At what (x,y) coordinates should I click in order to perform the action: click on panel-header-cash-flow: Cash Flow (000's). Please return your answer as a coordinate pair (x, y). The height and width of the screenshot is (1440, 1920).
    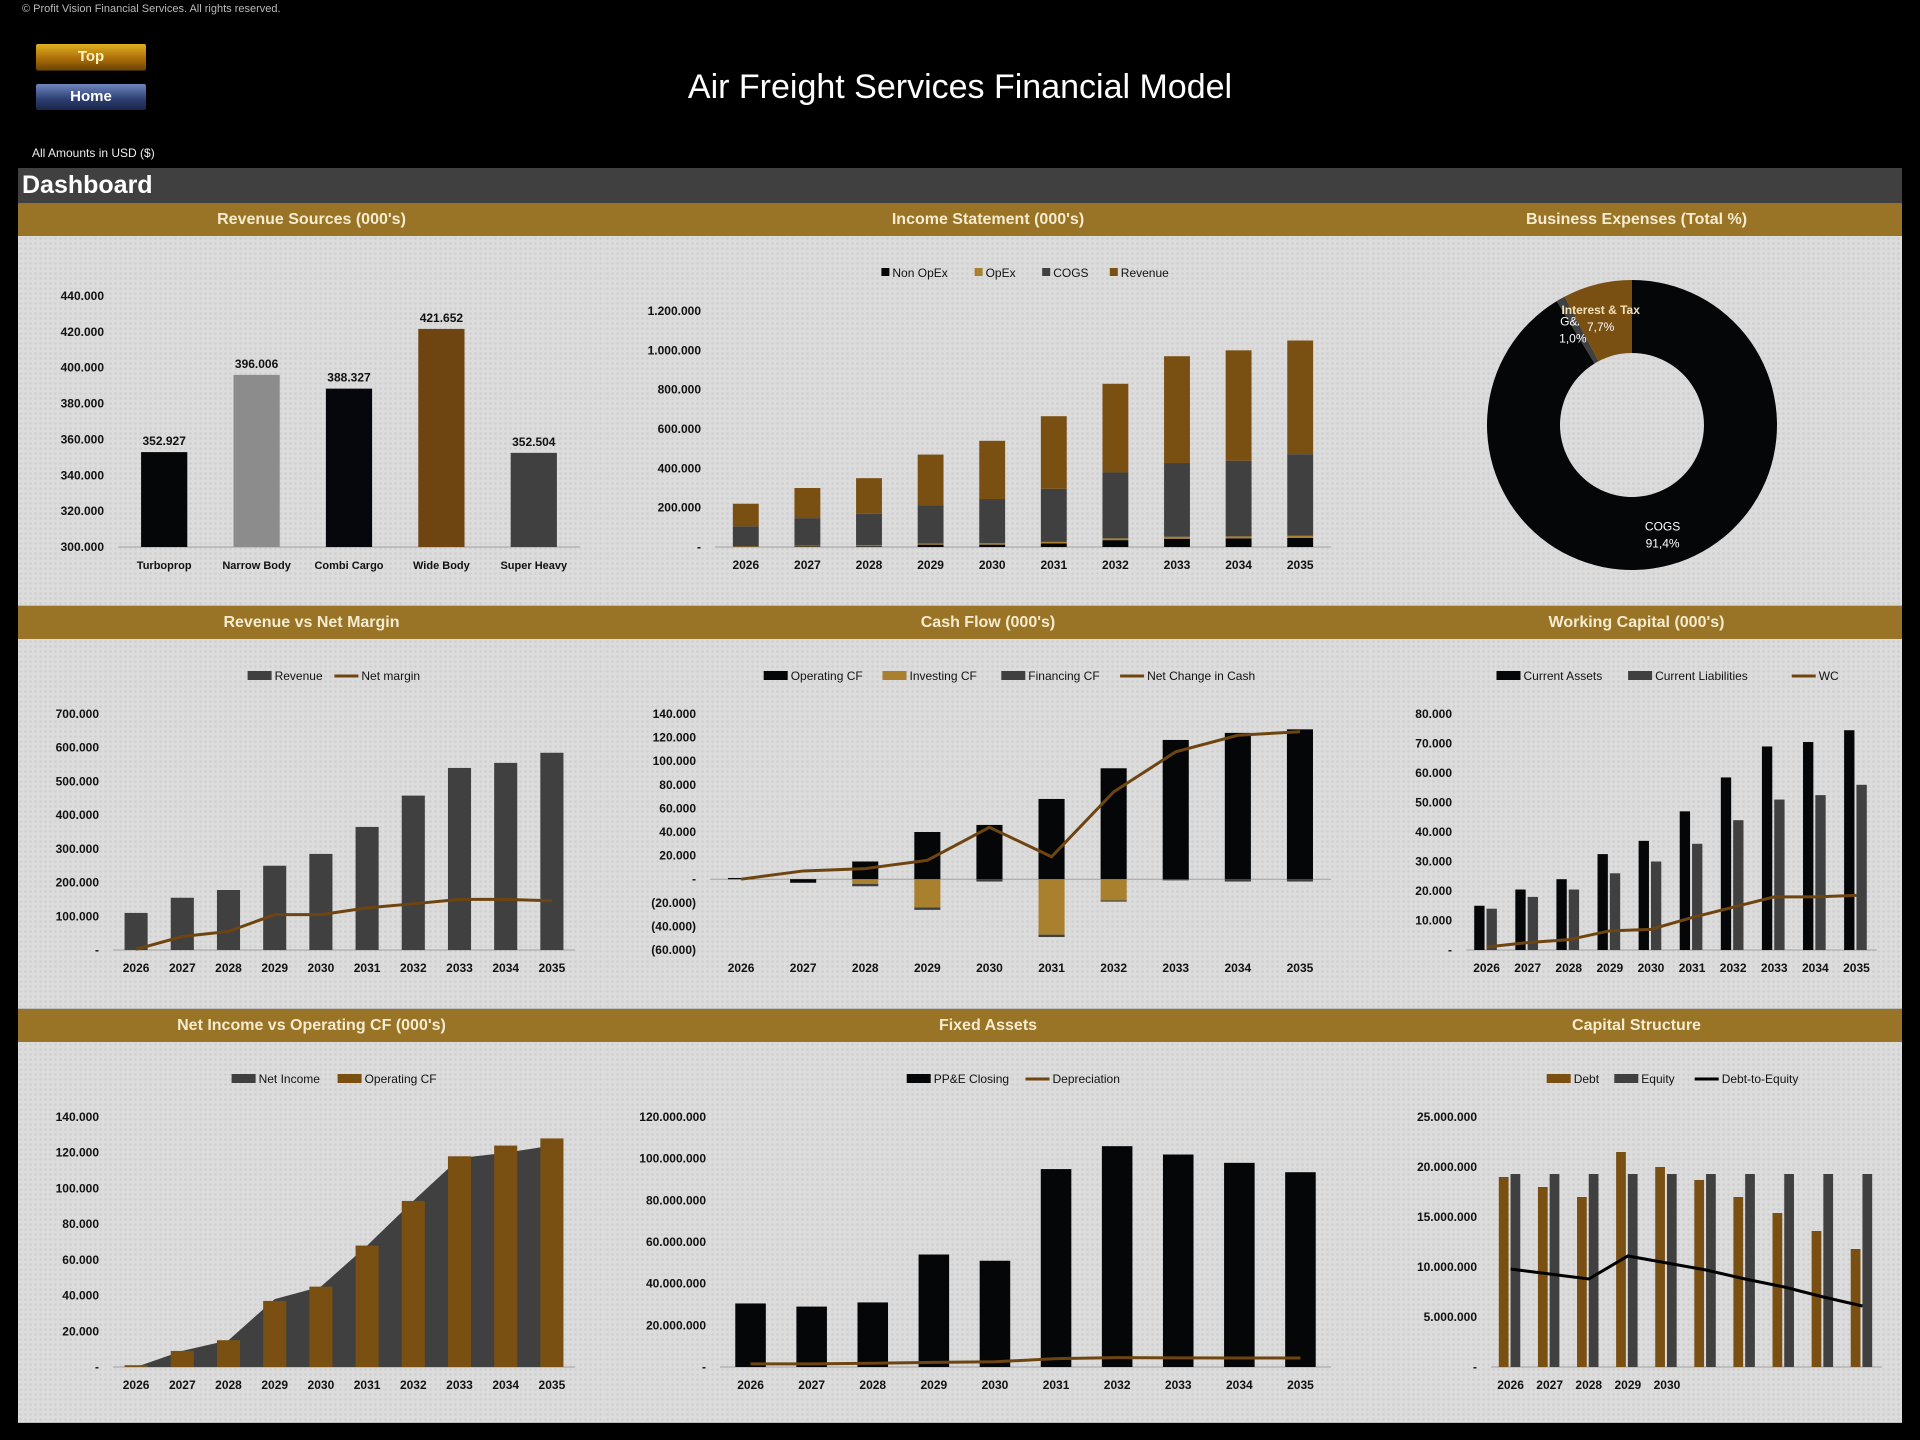
    Looking at the image, I should click on (988, 622).